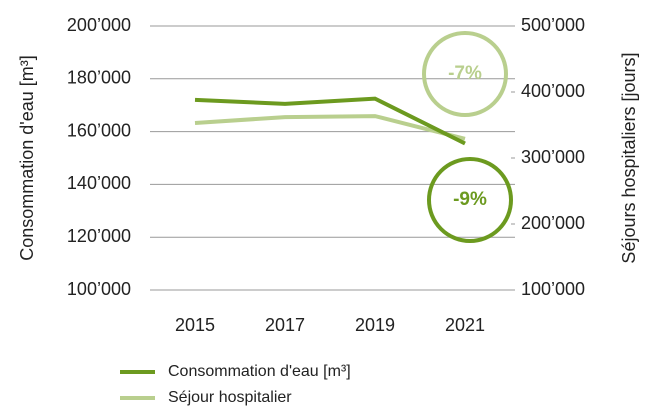 The width and height of the screenshot is (646, 411). Describe the element at coordinates (375, 325) in the screenshot. I see `x-tick-label: 2019` at that location.